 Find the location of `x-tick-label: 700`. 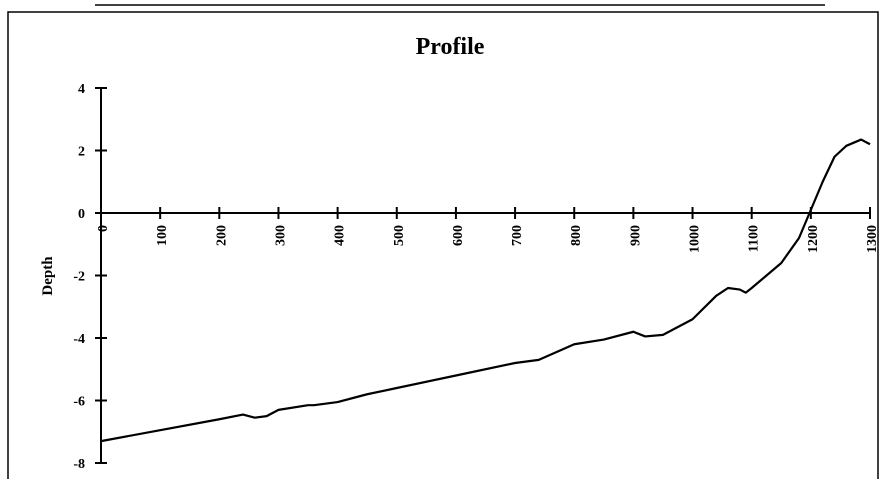

x-tick-label: 700 is located at coordinates (517, 235).